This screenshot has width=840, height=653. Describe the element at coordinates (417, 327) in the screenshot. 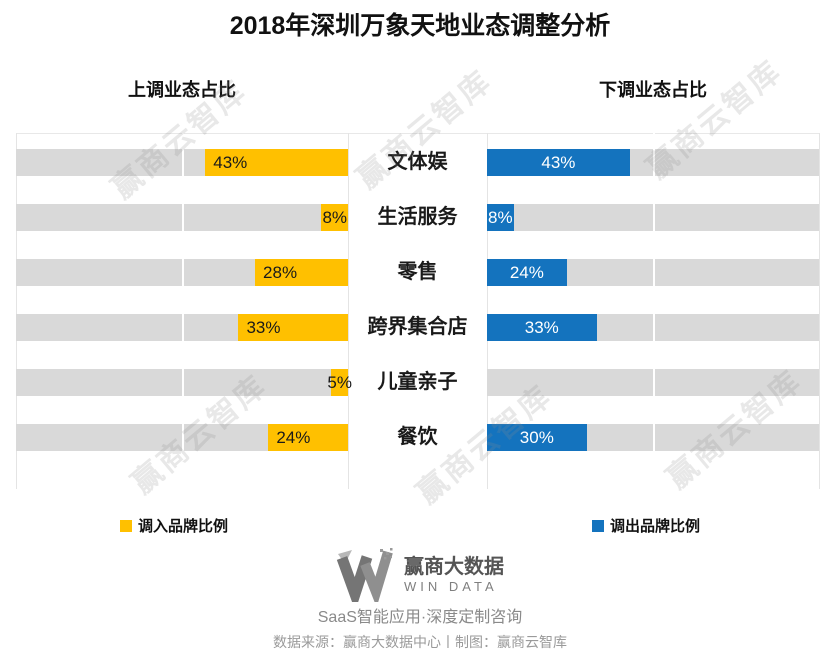

I see `category-label-3: 跨界集合店` at that location.